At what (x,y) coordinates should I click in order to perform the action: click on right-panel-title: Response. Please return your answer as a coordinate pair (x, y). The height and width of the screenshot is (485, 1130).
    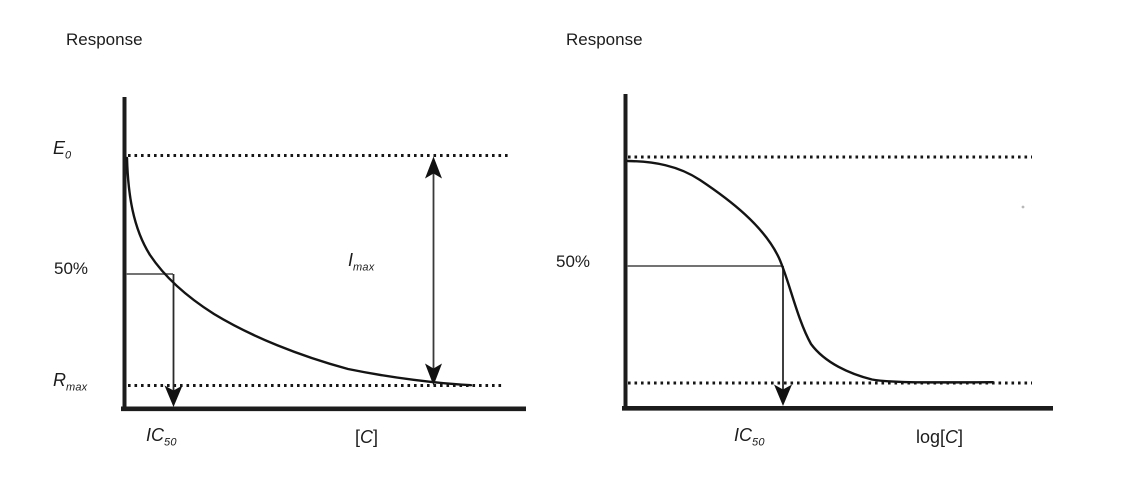
    Looking at the image, I should click on (604, 39).